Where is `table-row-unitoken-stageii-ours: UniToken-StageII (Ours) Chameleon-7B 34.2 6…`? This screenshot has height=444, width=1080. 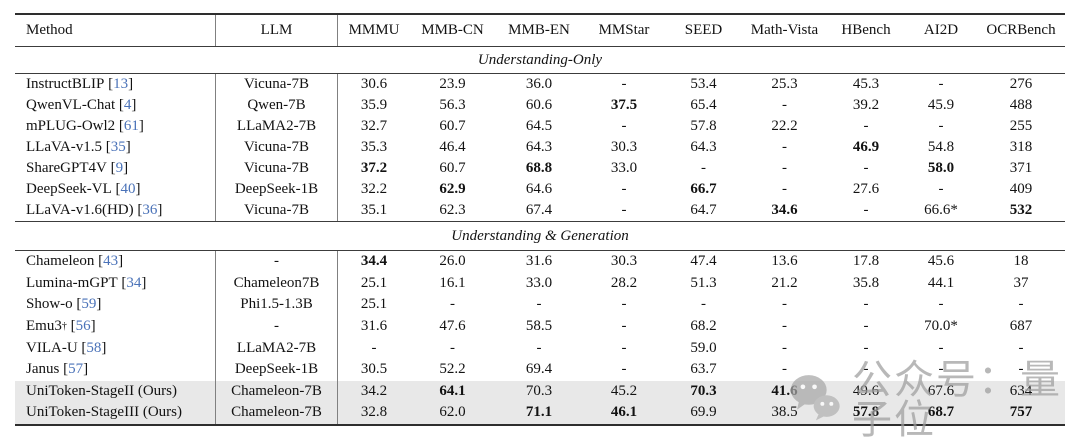
table-row-unitoken-stageii-ours: UniToken-StageII (Ours) Chameleon-7B 34.2 6… is located at coordinates (540, 391).